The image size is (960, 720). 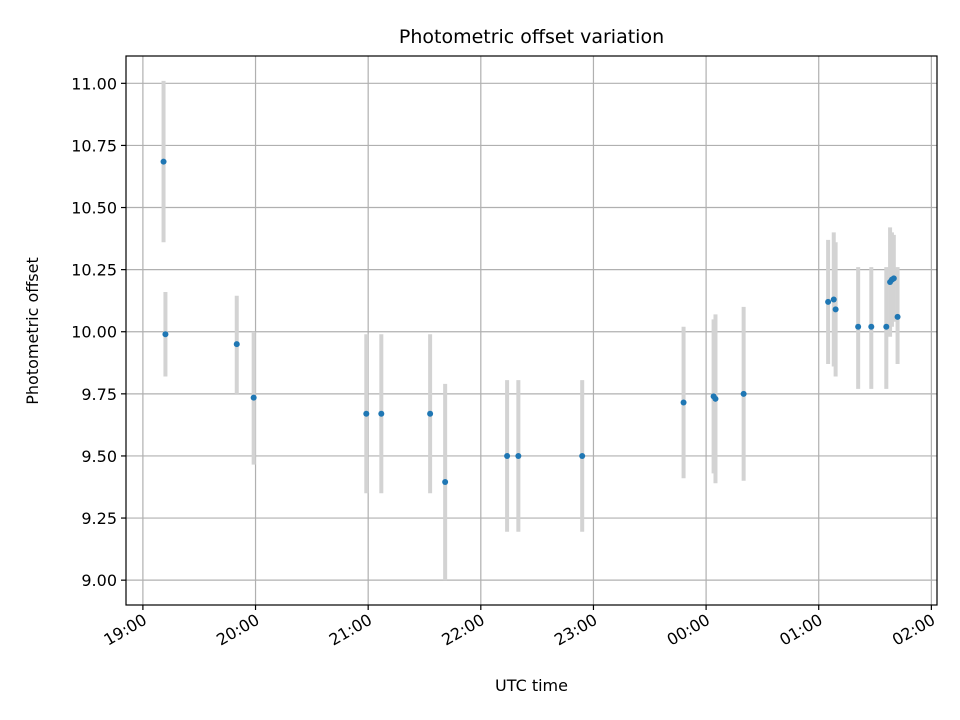 What do you see at coordinates (94, 270) in the screenshot?
I see `y-tick-label: 10.25` at bounding box center [94, 270].